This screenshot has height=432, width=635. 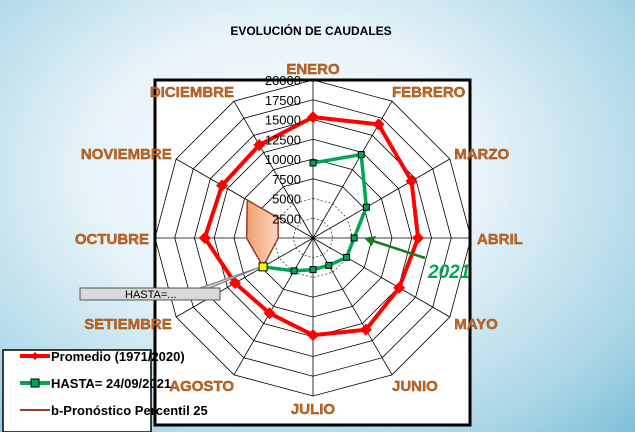 I want to click on legend-promedio-1: Promedio (1971/2020), so click(x=118, y=356).